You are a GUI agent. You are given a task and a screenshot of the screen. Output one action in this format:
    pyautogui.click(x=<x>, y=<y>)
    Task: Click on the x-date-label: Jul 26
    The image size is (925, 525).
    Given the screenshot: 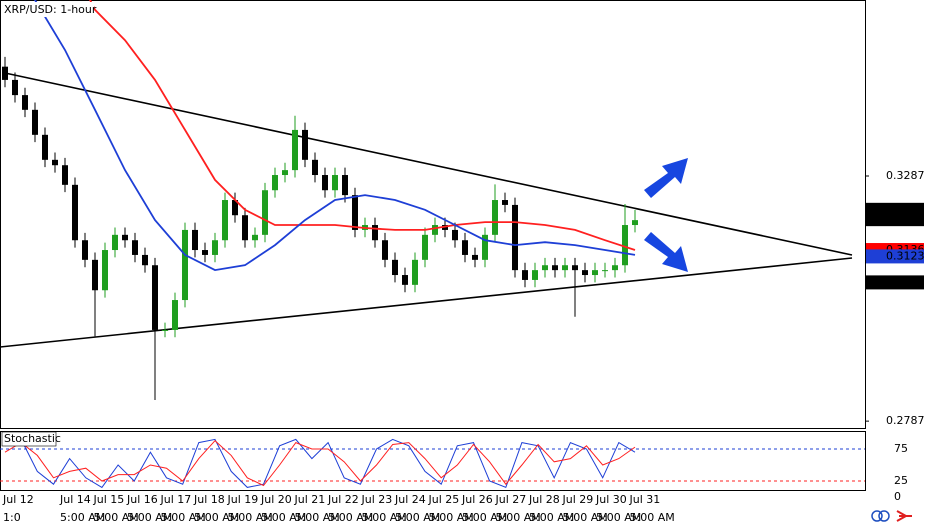 What is the action you would take?
    pyautogui.click(x=477, y=499)
    